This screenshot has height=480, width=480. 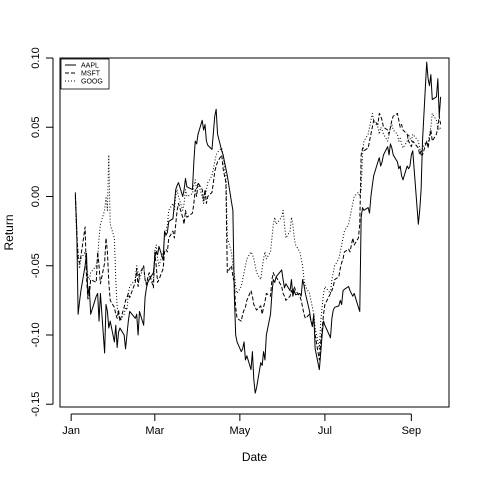 I want to click on y-tick-label: 0.00, so click(x=36, y=196).